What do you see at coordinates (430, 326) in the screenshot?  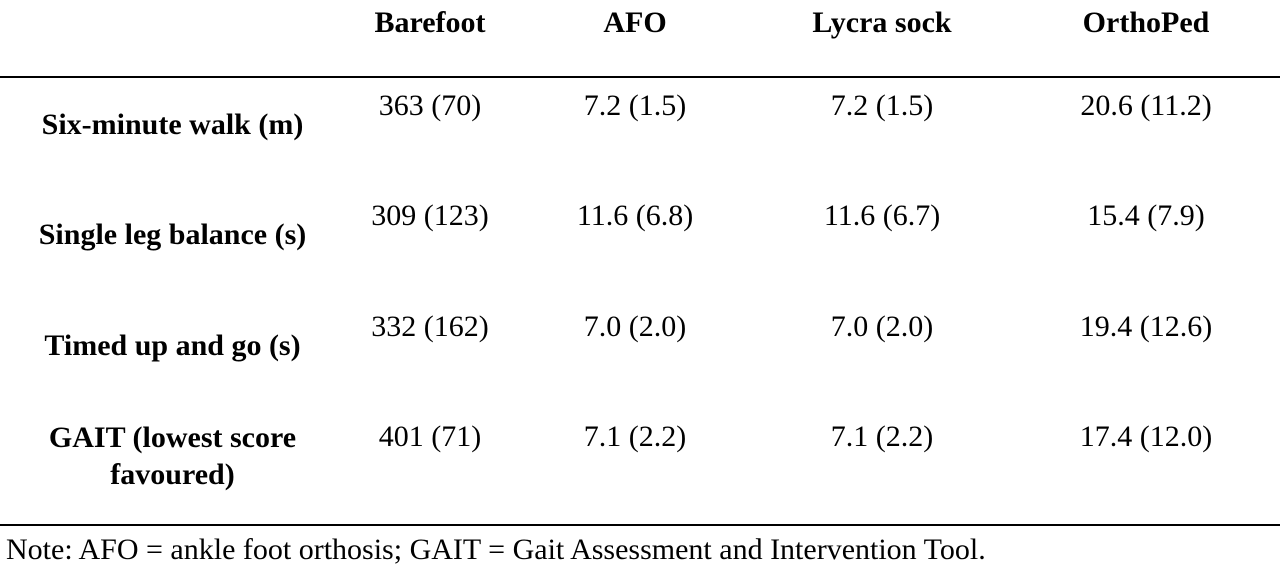 I see `table-cell: 332 (162)` at bounding box center [430, 326].